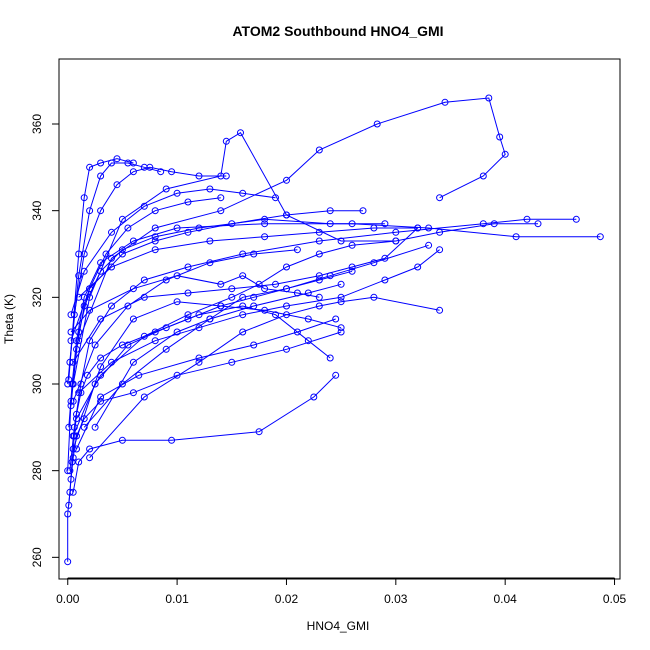  I want to click on x-tick-label: 0.00, so click(68, 599).